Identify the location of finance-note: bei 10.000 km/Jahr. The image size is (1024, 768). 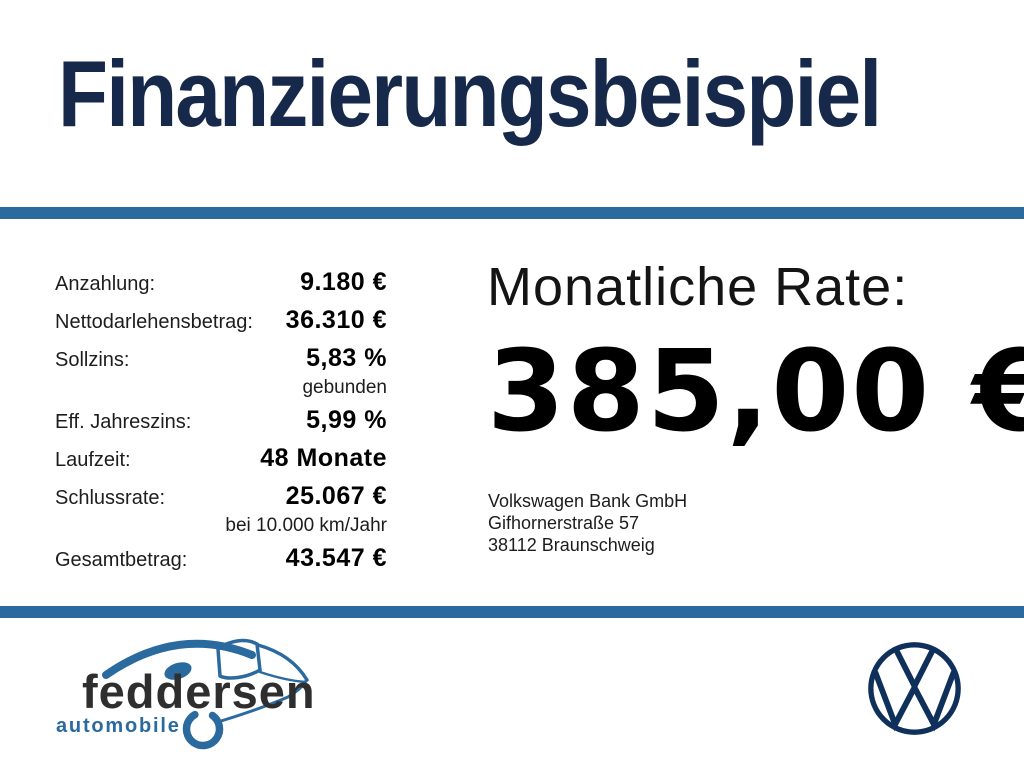
(306, 525).